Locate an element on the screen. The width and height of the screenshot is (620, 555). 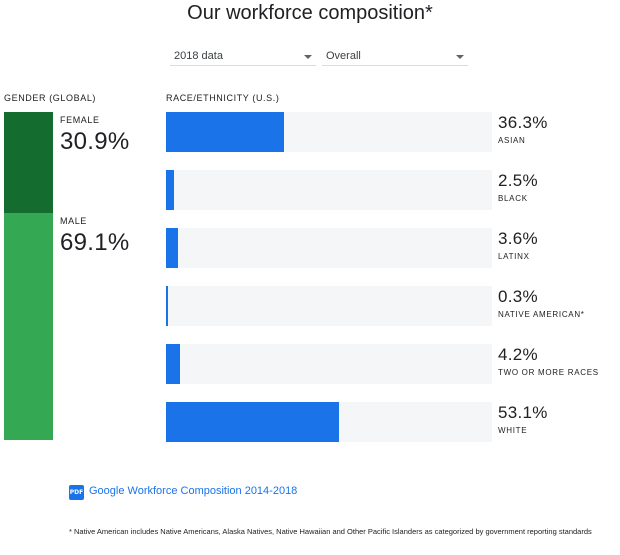
race-value-label: 0.3% is located at coordinates (518, 296).